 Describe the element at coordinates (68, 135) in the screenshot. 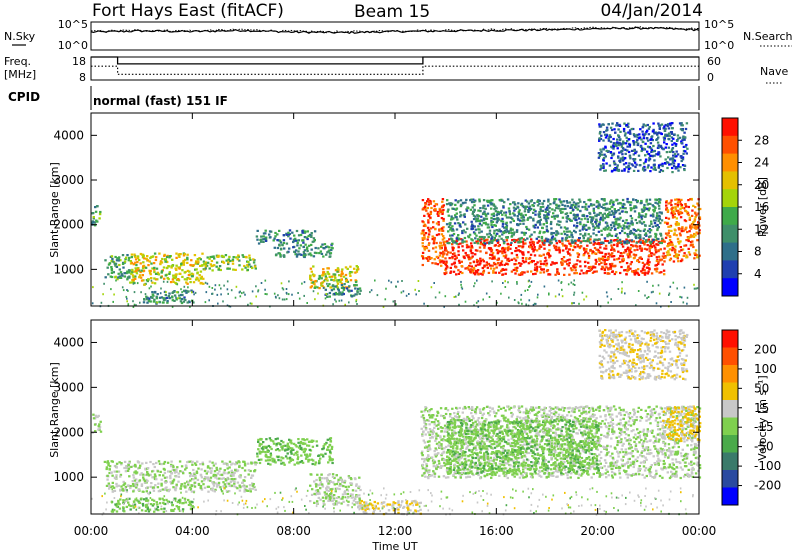

I see `power-ytick-label: 4000` at that location.